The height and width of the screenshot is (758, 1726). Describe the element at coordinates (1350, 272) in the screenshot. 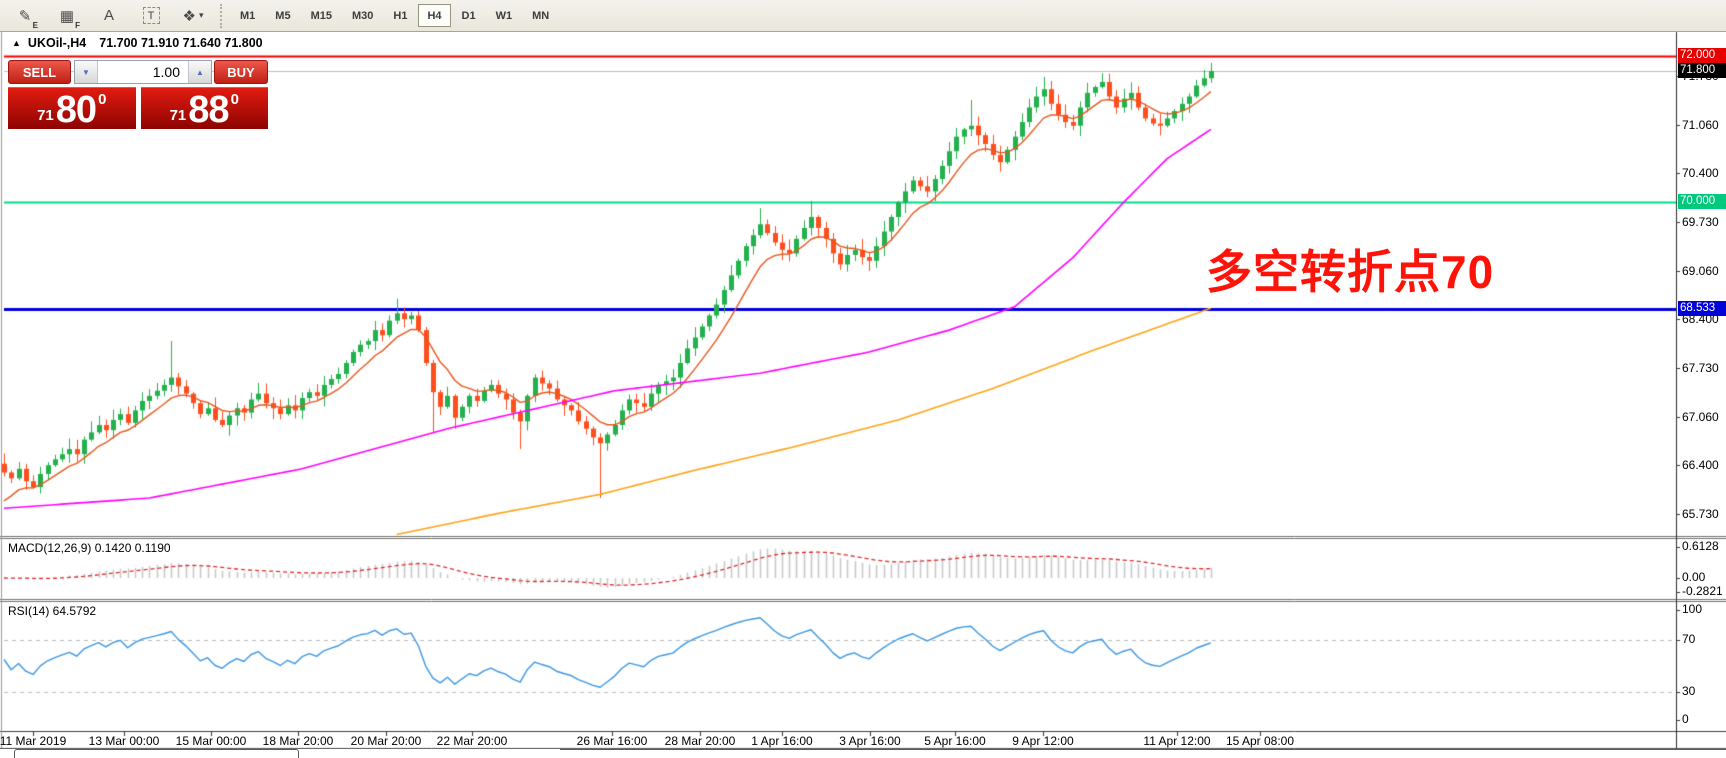

I see `chart-annotation-text: 多空转折点70` at that location.